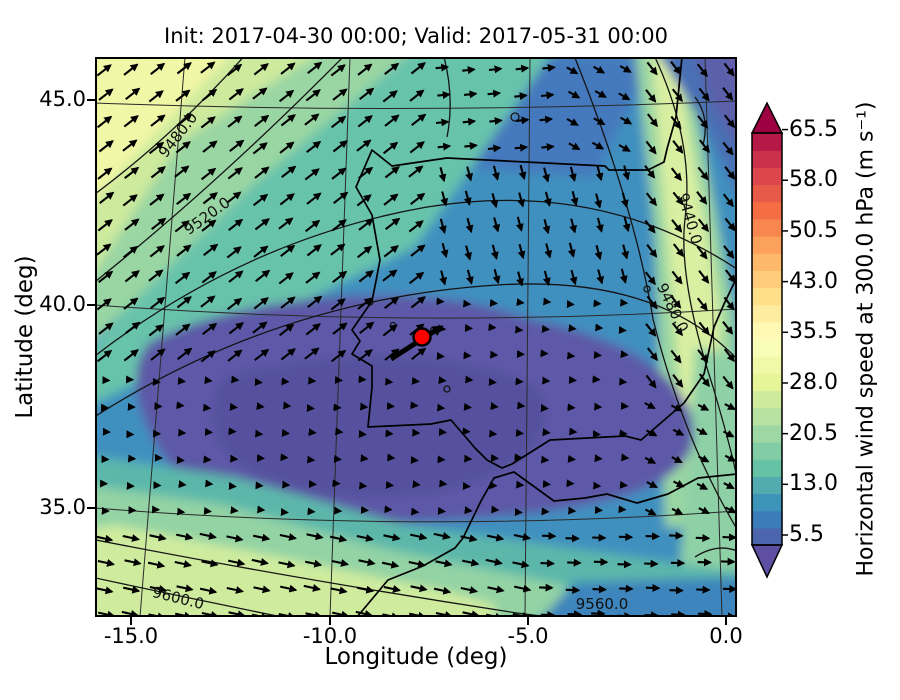 This screenshot has width=900, height=700. What do you see at coordinates (813, 332) in the screenshot?
I see `colorbar-tick-label: 35.5` at bounding box center [813, 332].